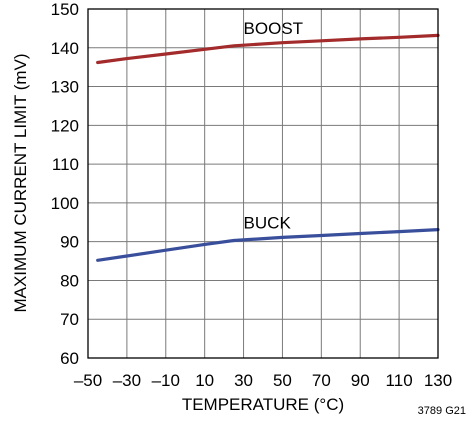 The height and width of the screenshot is (423, 471). I want to click on x-tick-label: 10, so click(204, 380).